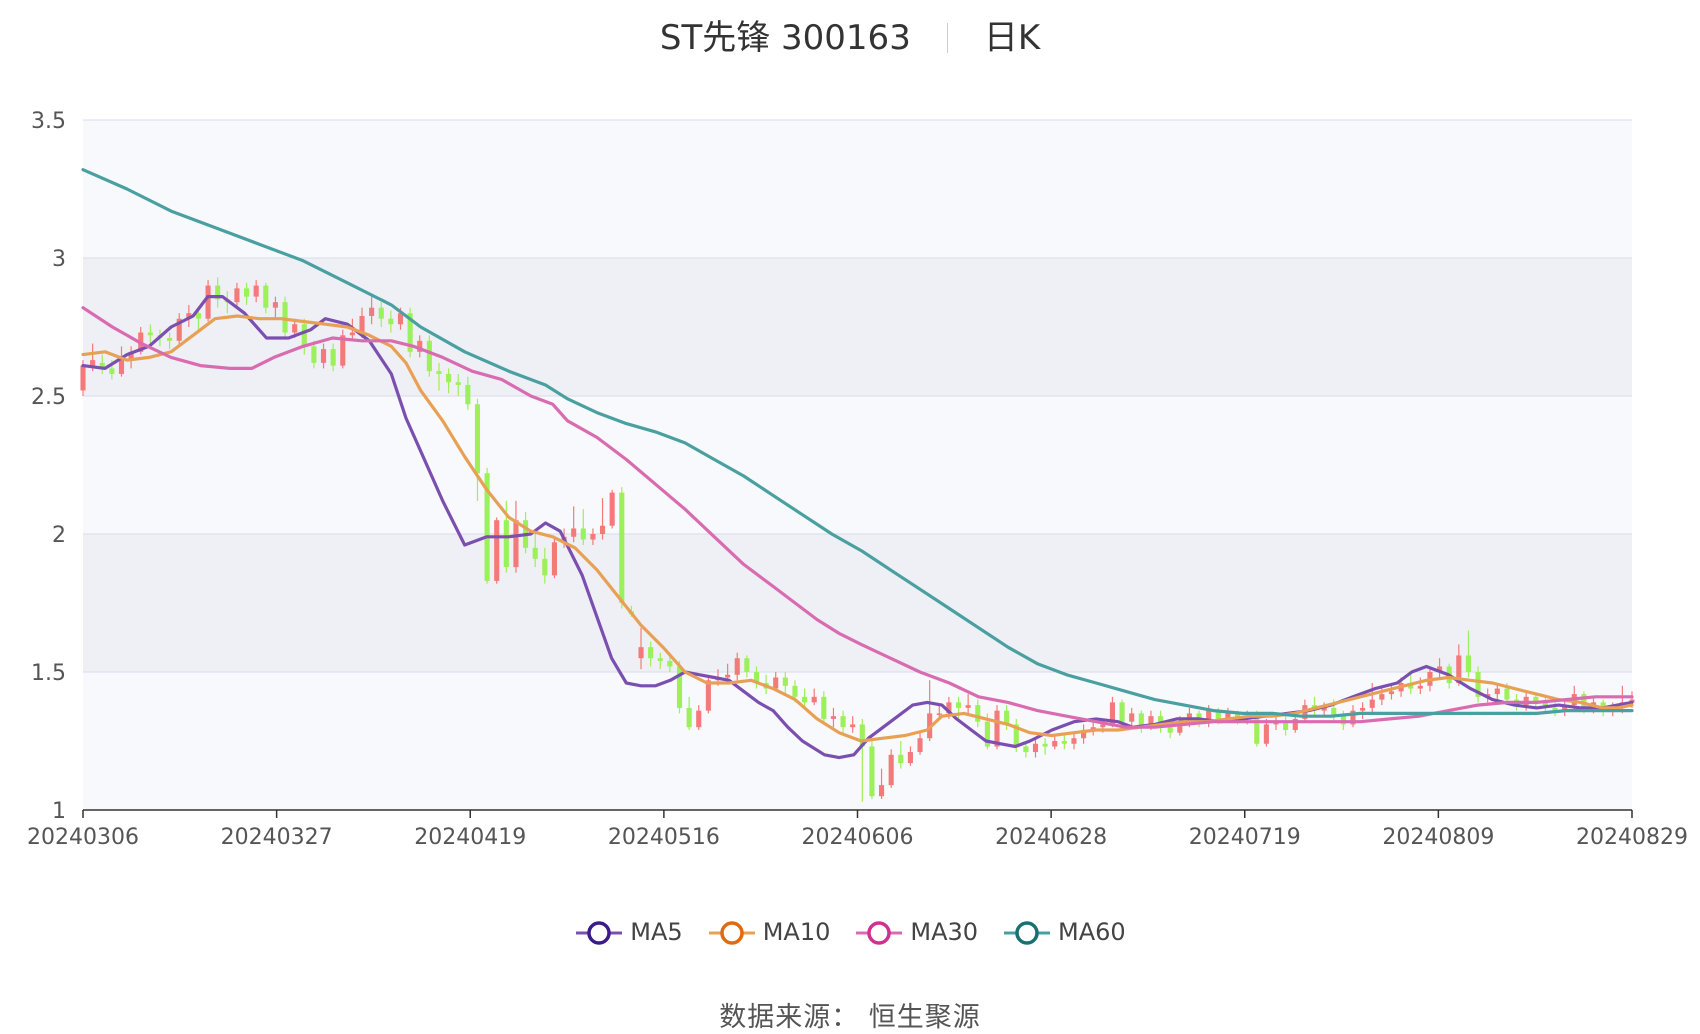 This screenshot has height=1034, width=1700. Describe the element at coordinates (48, 673) in the screenshot. I see `y-tick-label: 1.5` at that location.